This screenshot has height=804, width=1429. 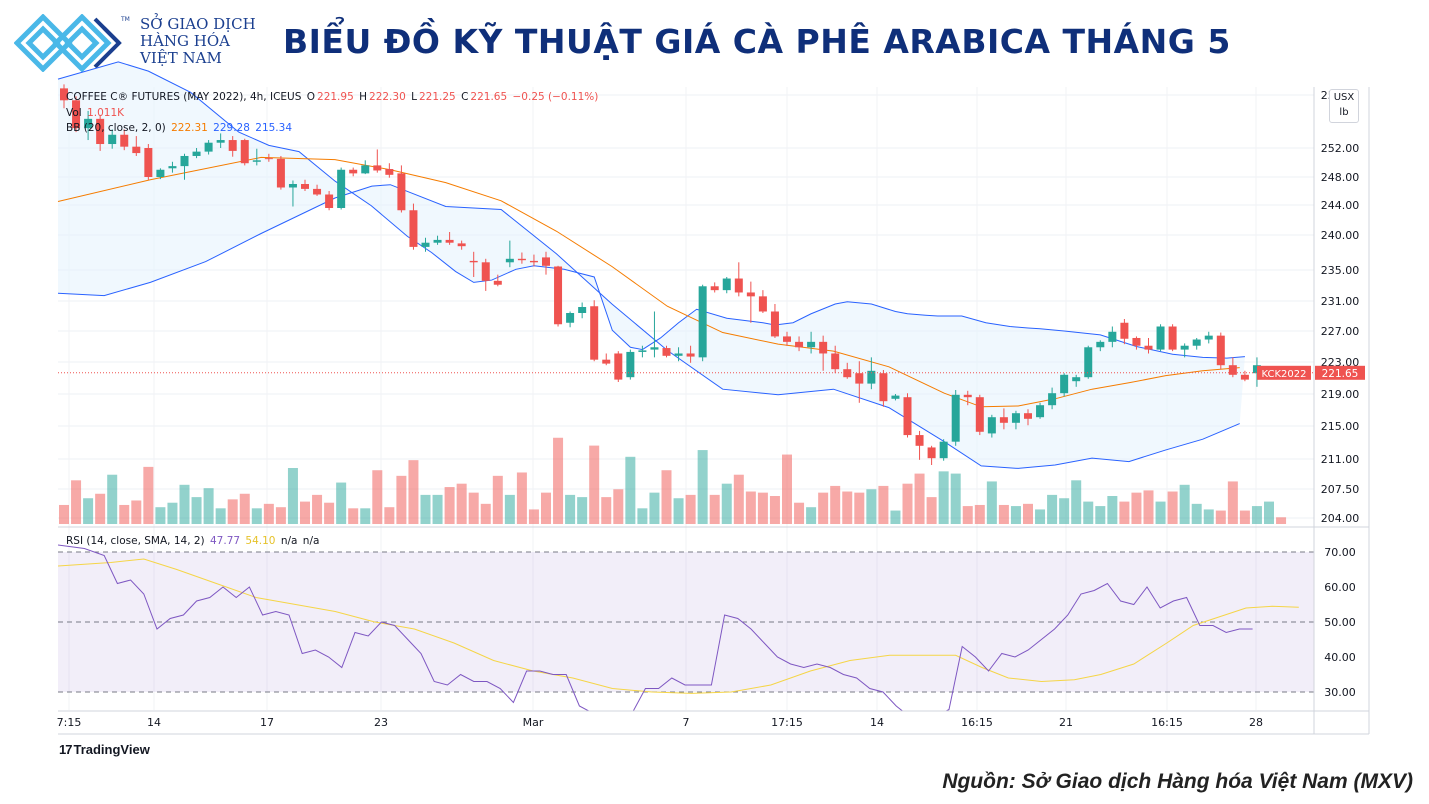 I want to click on legend-o-label: O, so click(x=311, y=97).